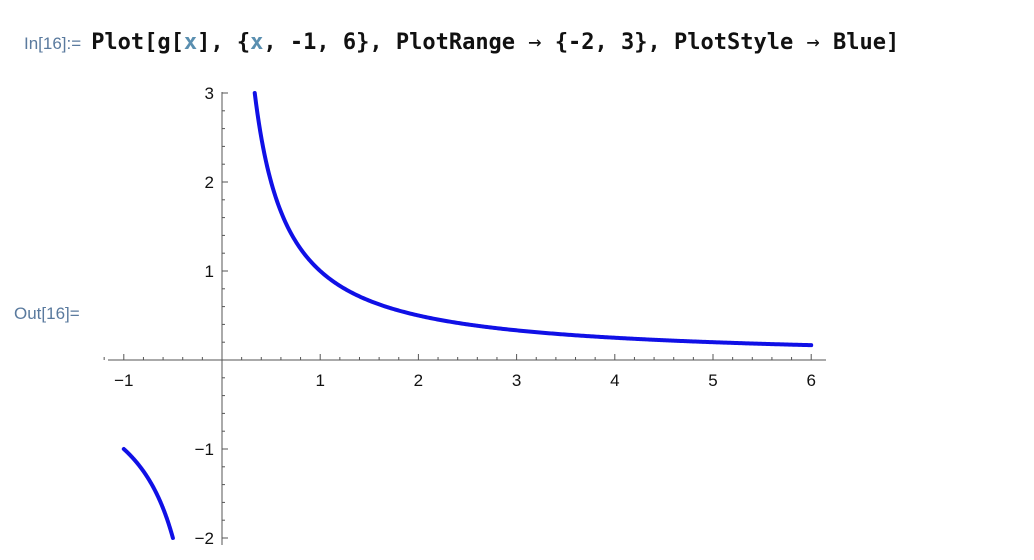  Describe the element at coordinates (148, 493) in the screenshot. I see `curve-left-branch` at that location.